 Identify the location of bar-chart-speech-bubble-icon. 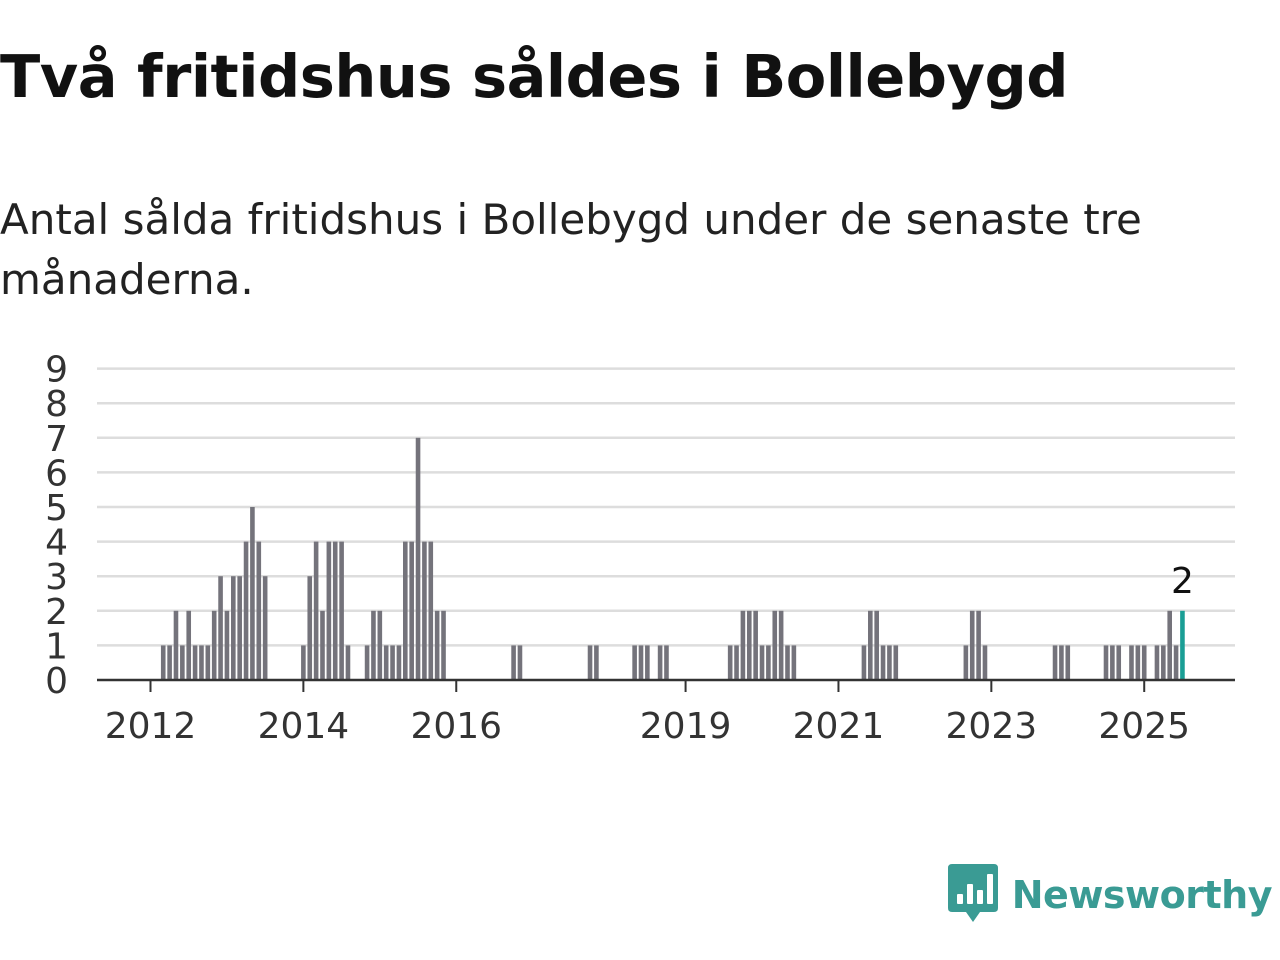
(972, 893).